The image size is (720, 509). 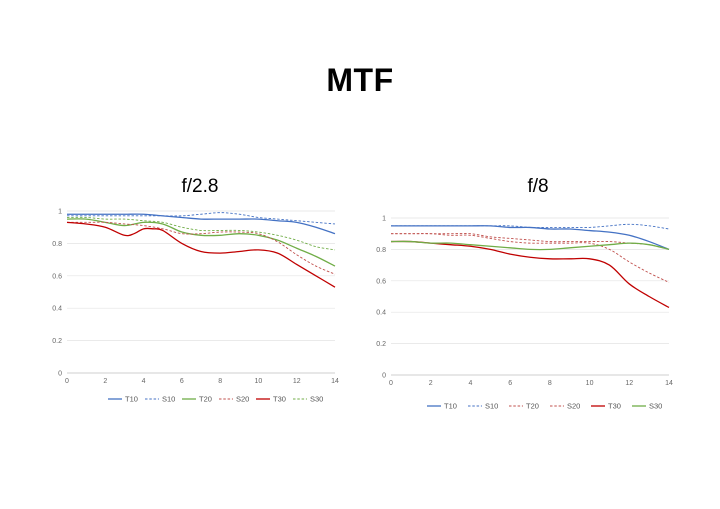 What do you see at coordinates (200, 186) in the screenshot?
I see `chart-title-f2-8: f/2.8` at bounding box center [200, 186].